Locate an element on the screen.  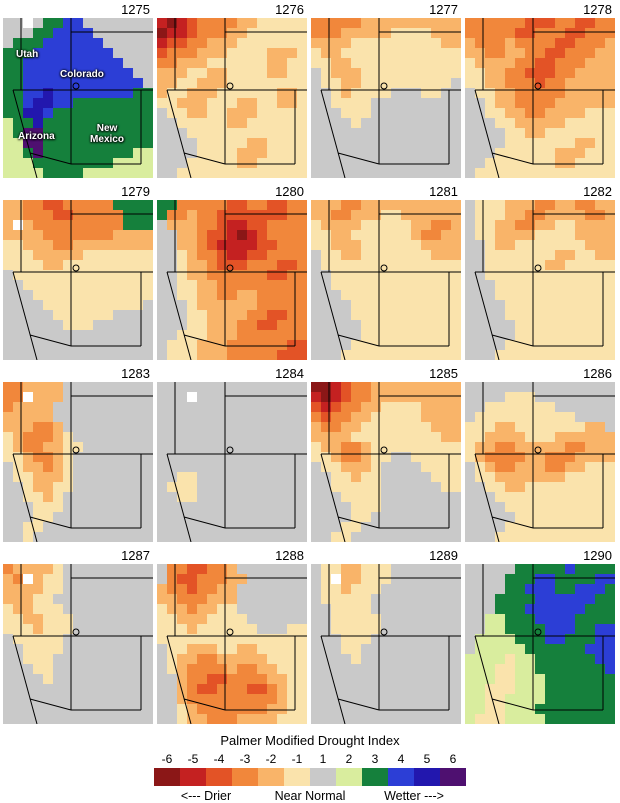
map is located at coordinates (232, 280).